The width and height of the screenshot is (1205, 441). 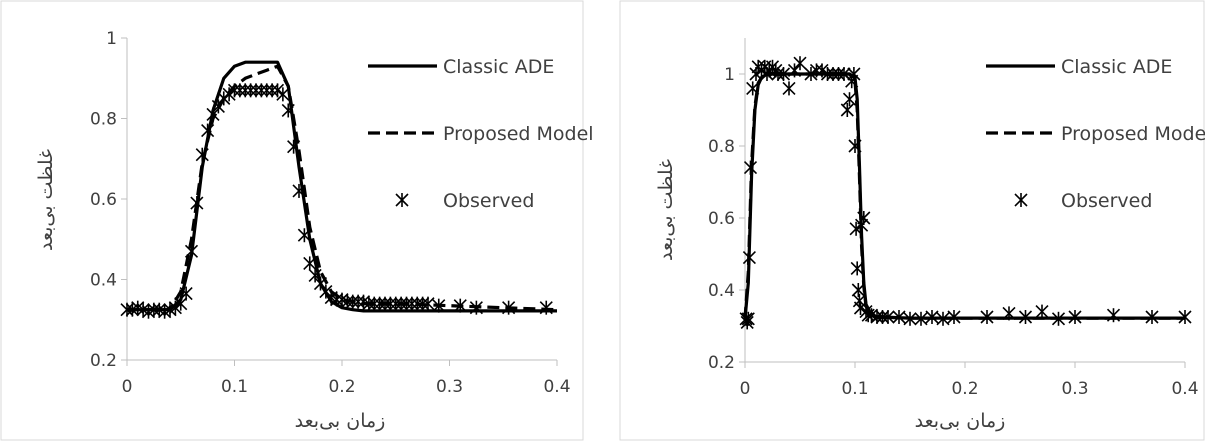 I want to click on y-tick-label-left: 0.2, so click(x=103, y=361).